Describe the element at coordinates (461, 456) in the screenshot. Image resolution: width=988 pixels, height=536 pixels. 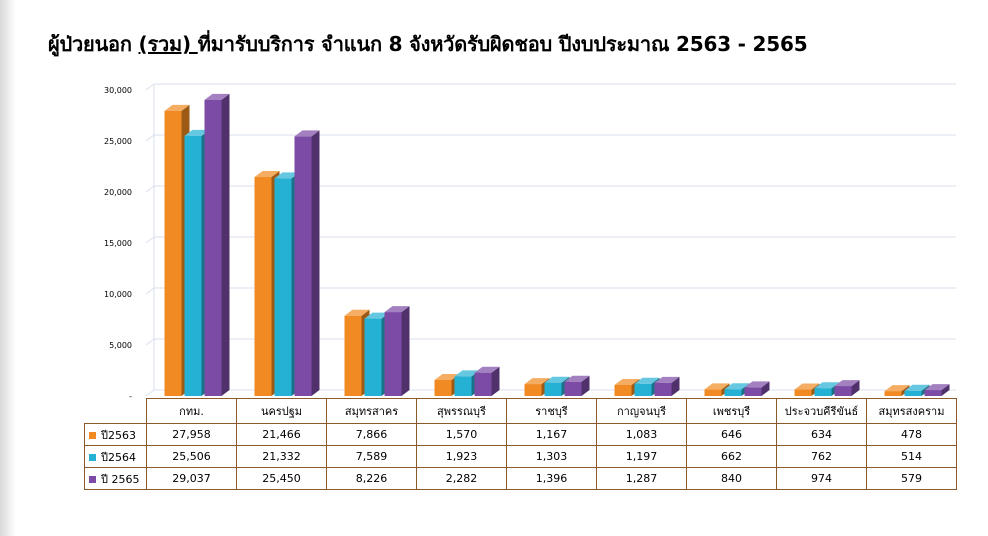
I see `data-label: 1,923` at that location.